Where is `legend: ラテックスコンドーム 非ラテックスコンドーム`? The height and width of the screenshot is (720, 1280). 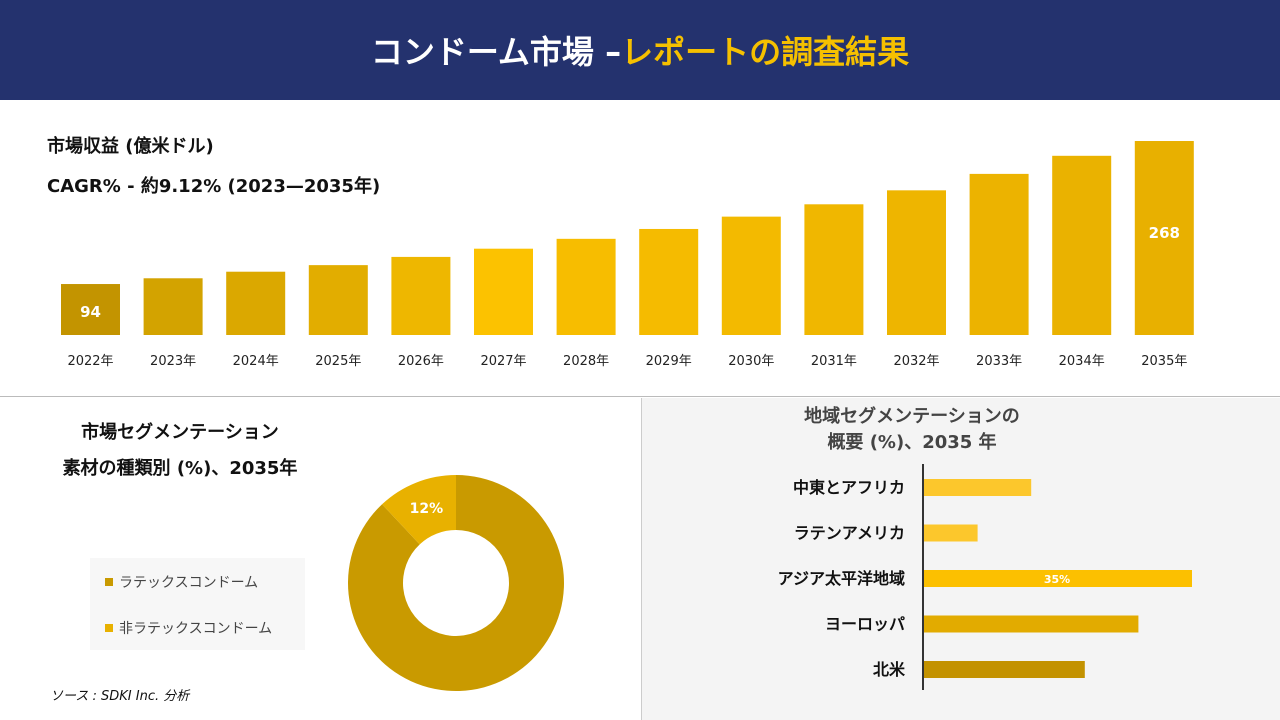
legend: ラテックスコンドーム 非ラテックスコンドーム is located at coordinates (197, 604).